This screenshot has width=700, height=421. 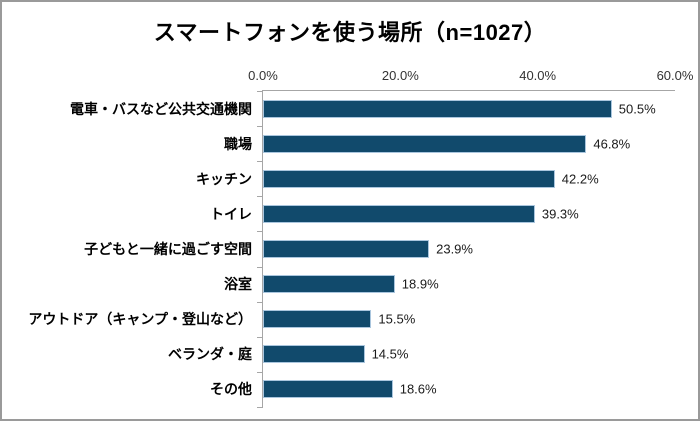 I want to click on chart-title: スマートフォンを使う場所（n=1027）, so click(x=350, y=32).